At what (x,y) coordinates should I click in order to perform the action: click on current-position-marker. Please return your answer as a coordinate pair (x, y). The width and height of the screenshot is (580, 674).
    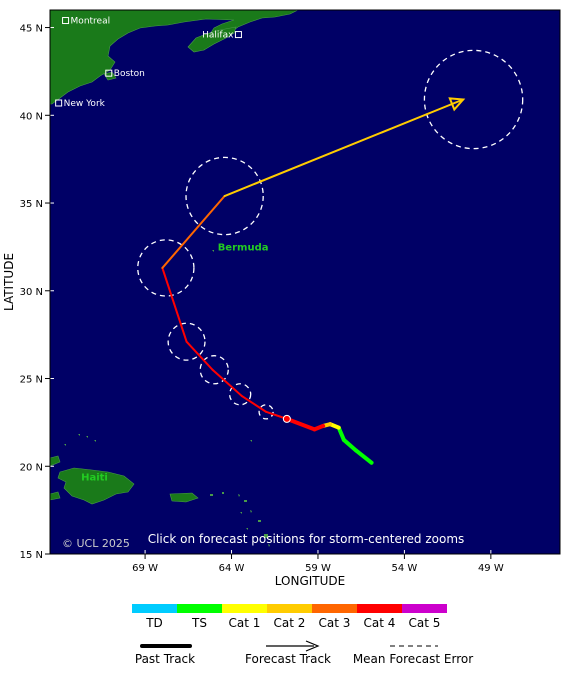
    Looking at the image, I should click on (286, 418).